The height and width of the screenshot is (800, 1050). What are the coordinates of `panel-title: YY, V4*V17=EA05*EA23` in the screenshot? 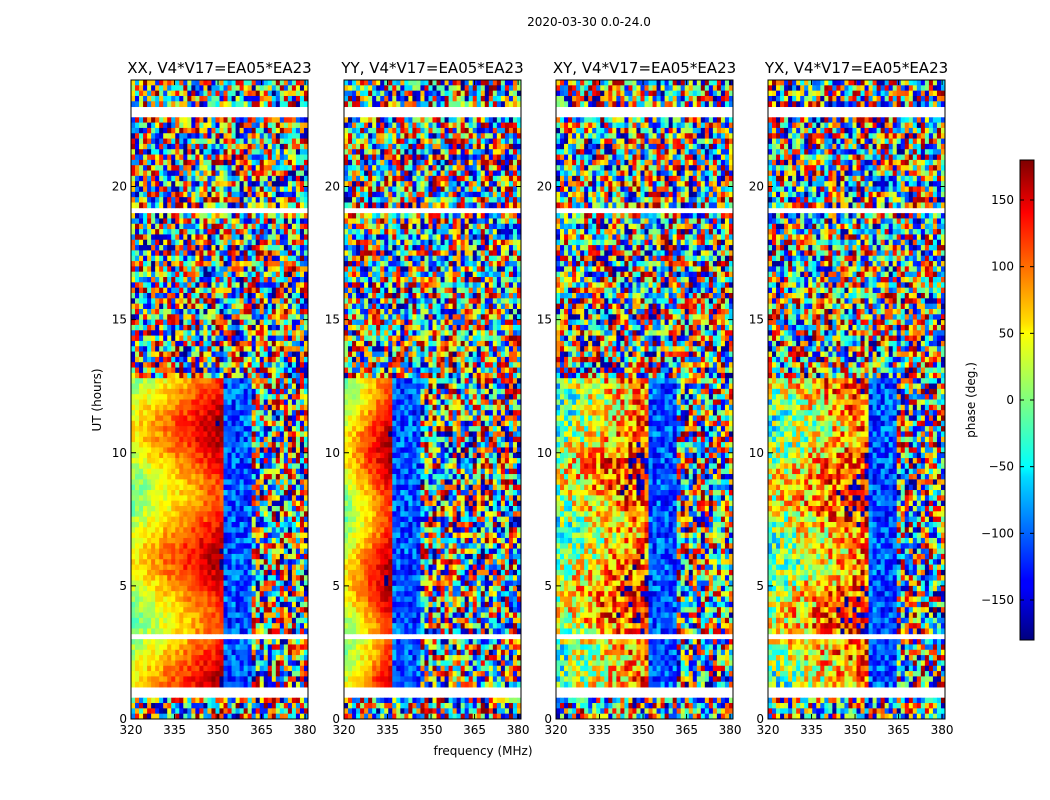 It's located at (431, 68).